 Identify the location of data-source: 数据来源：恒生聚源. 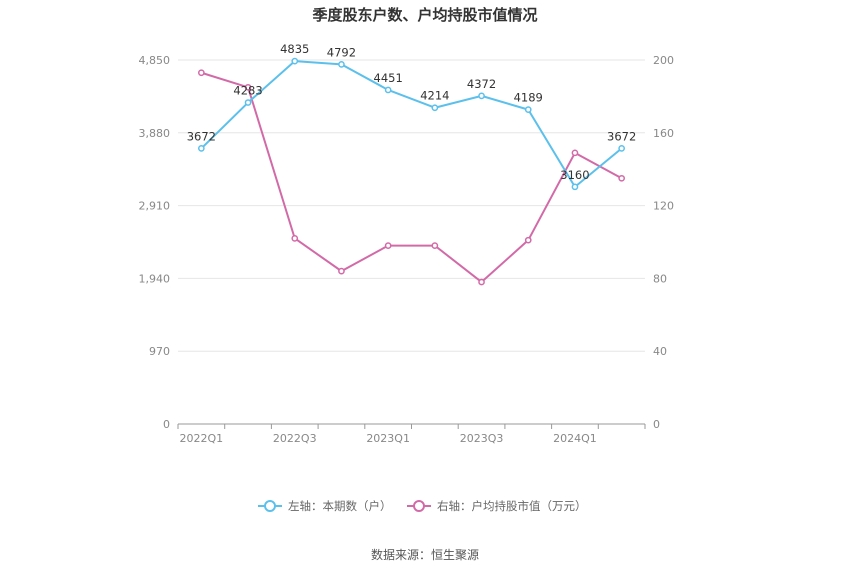
(425, 554).